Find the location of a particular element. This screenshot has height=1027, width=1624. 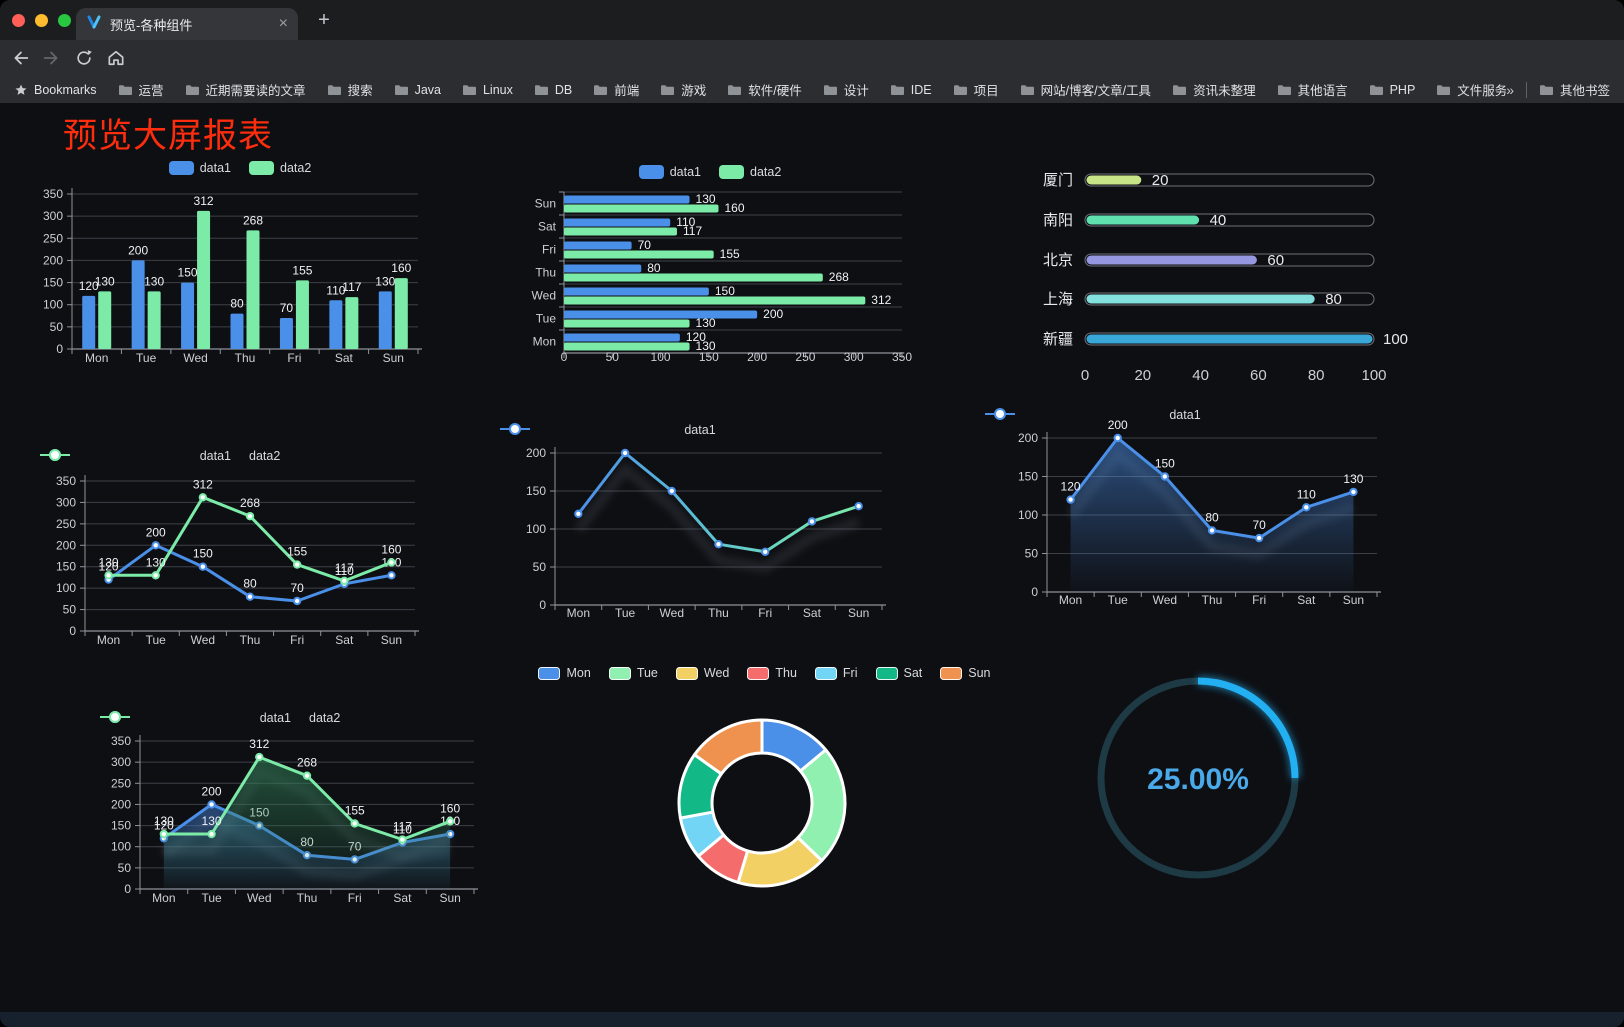

window-minimize-button is located at coordinates (41, 20).